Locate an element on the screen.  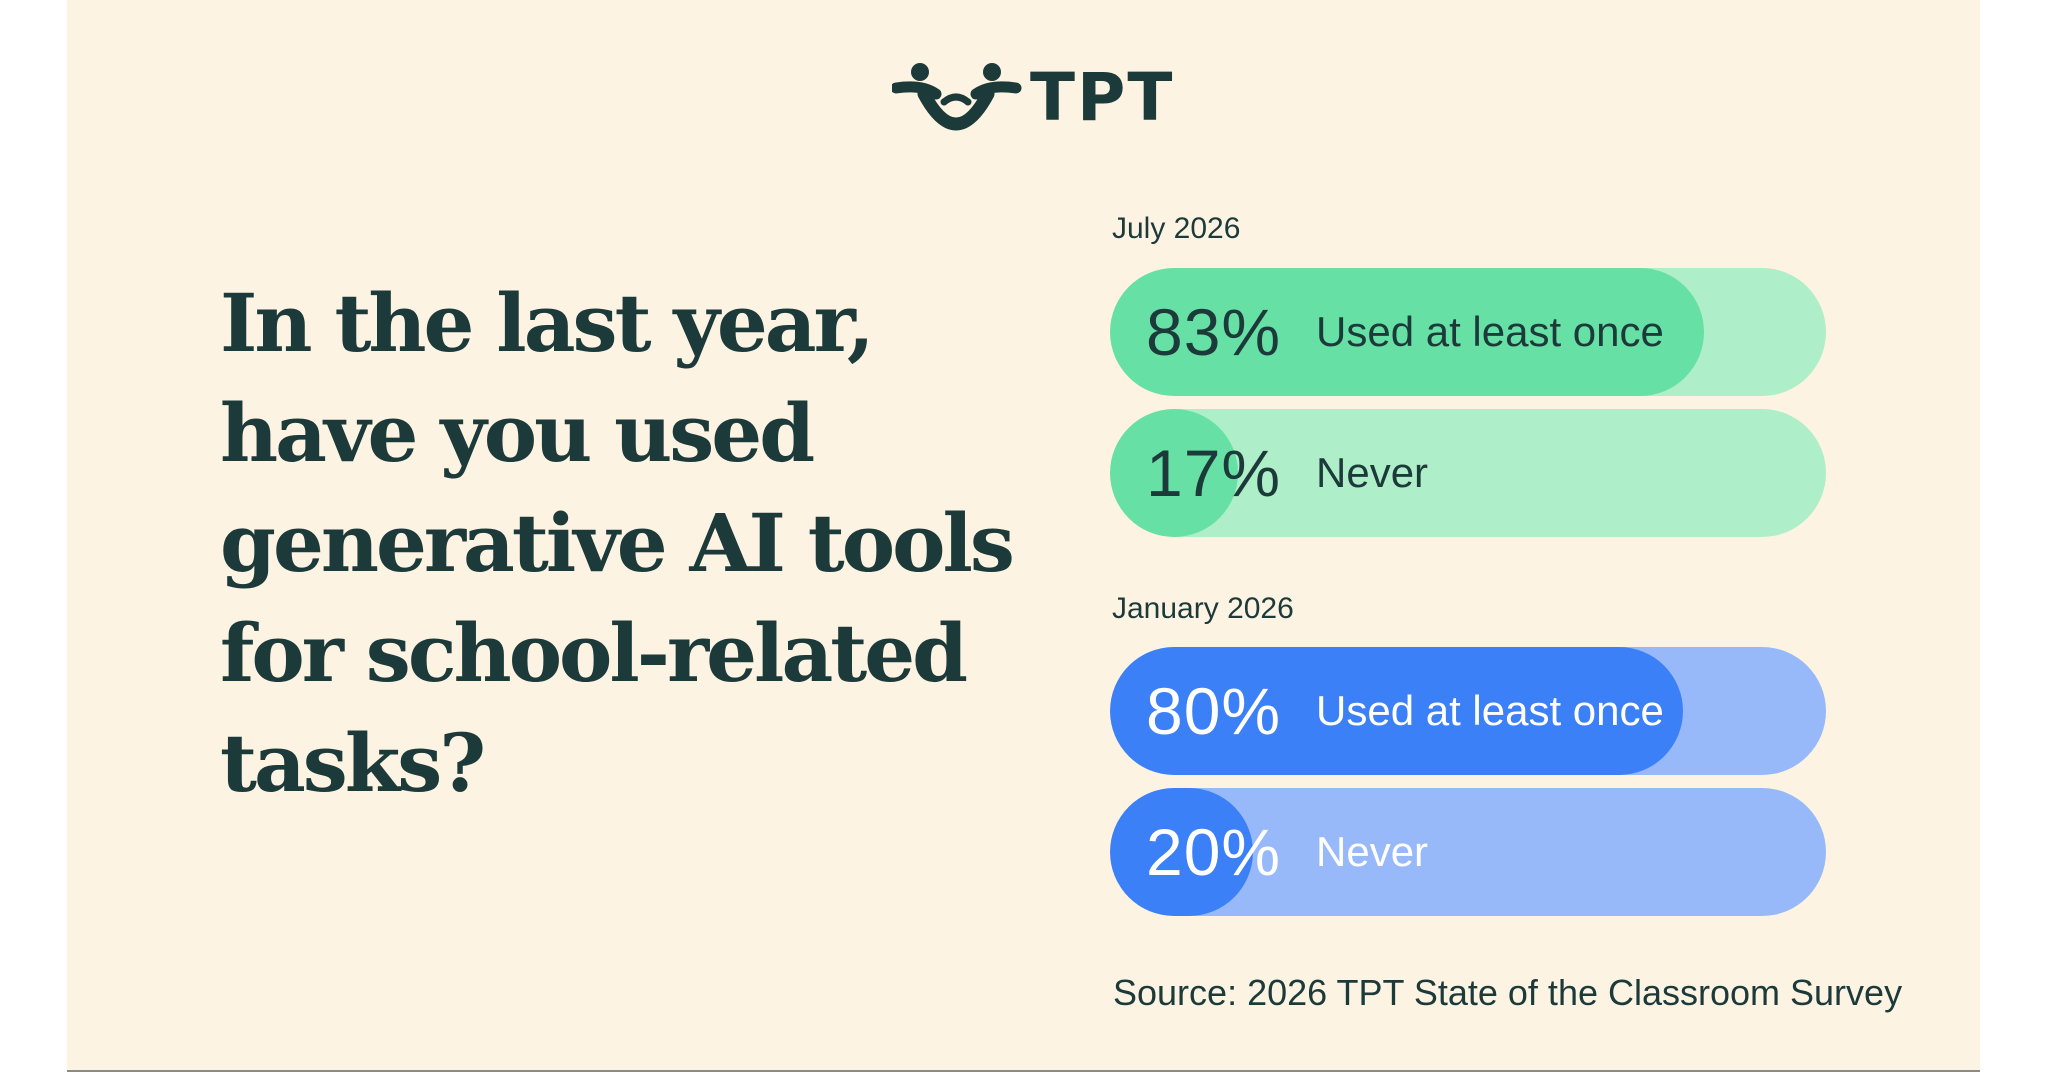
bar-january-used: 80% Used at least once is located at coordinates (1468, 711).